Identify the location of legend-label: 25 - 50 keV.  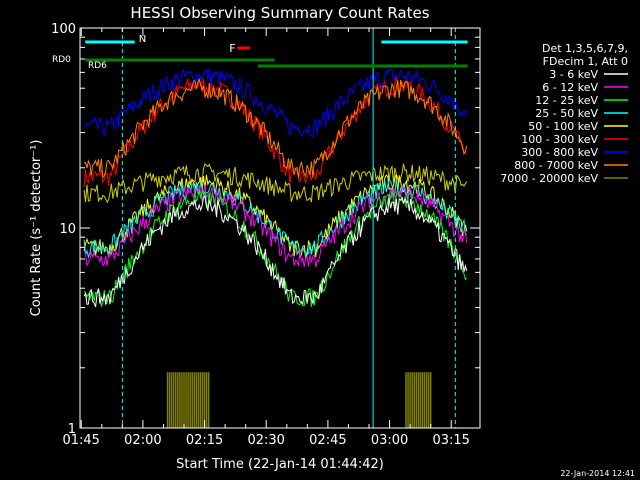
(566, 113).